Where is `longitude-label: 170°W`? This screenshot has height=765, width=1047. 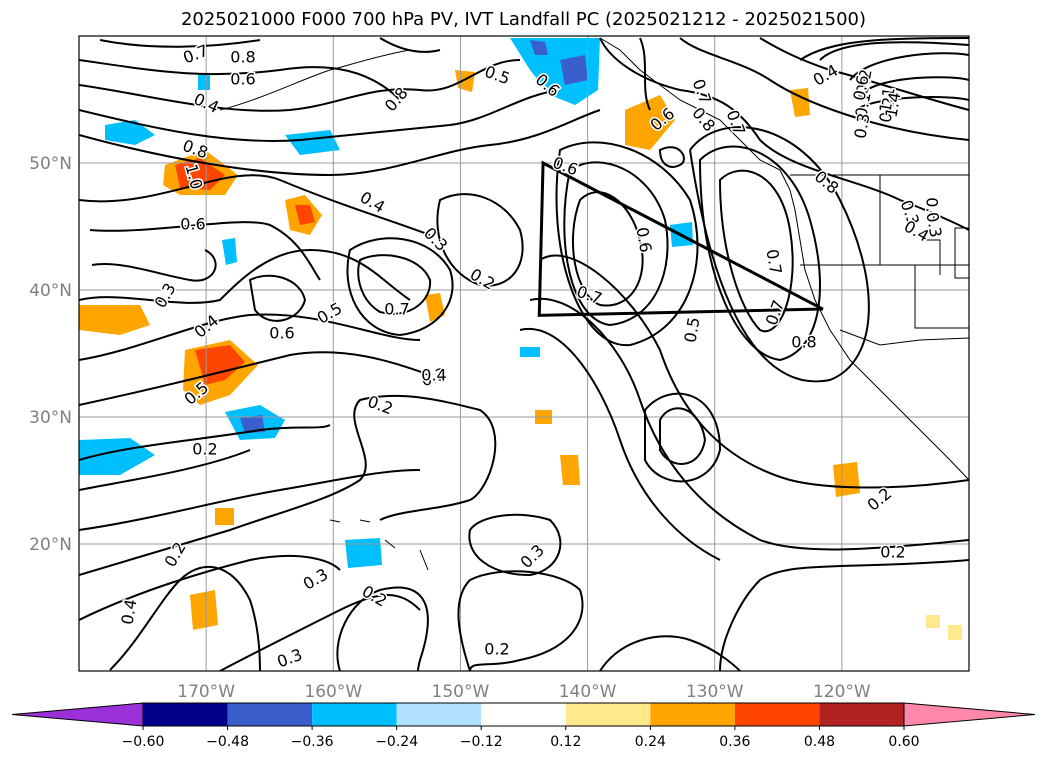 longitude-label: 170°W is located at coordinates (206, 692).